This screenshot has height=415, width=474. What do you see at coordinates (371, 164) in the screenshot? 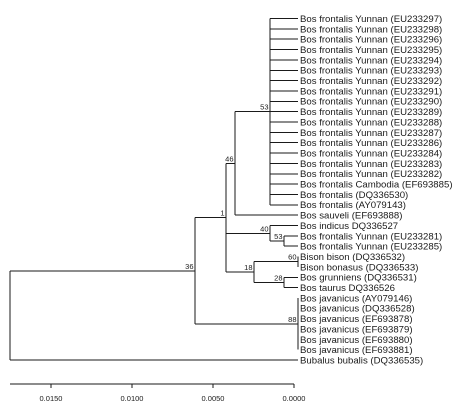
I see `leaf-label-bos-frontalis-yunnan-eu233283: Bos frontalis Yunnan (EU233283)` at bounding box center [371, 164].